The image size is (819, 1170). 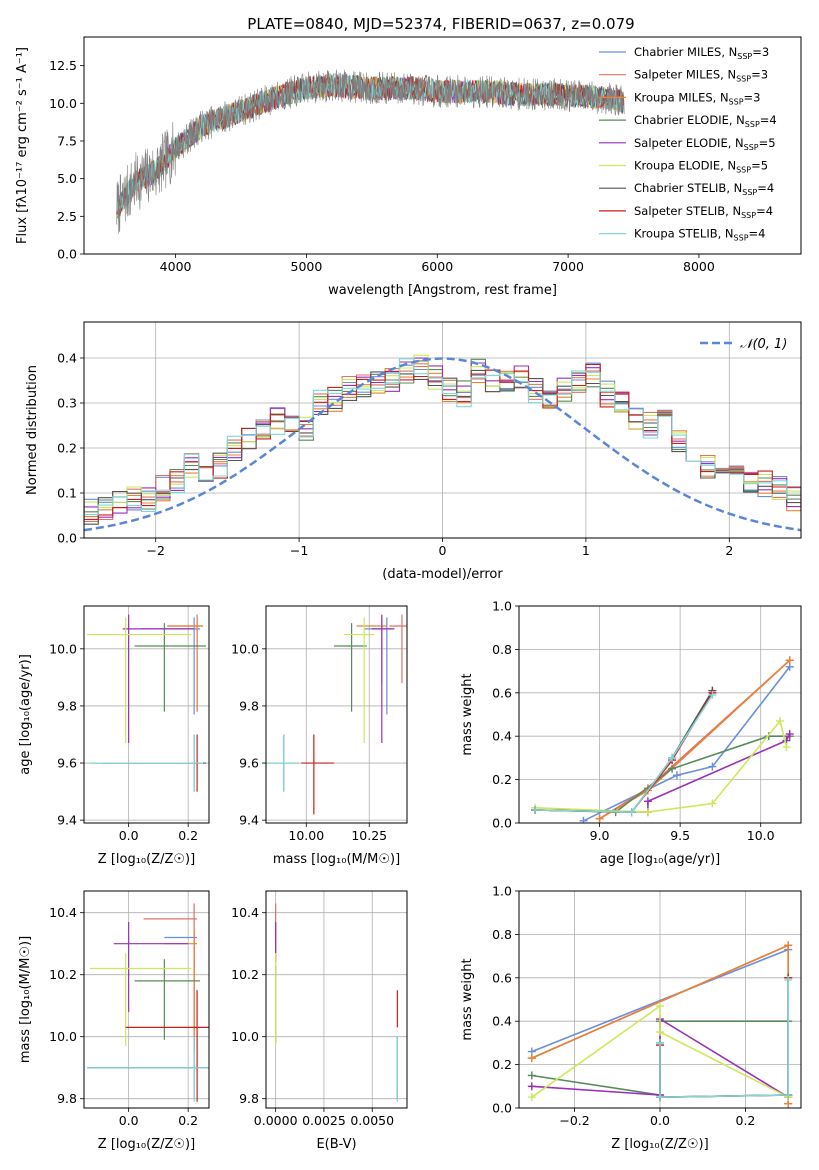 What do you see at coordinates (443, 550) in the screenshot?
I see `x-tick-label: 0` at bounding box center [443, 550].